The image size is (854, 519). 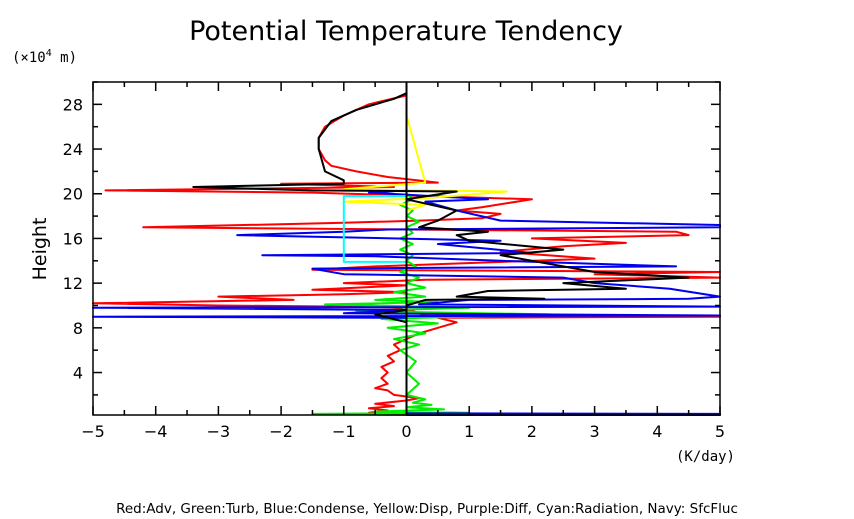 What do you see at coordinates (73, 104) in the screenshot?
I see `y-tick-label: 28` at bounding box center [73, 104].